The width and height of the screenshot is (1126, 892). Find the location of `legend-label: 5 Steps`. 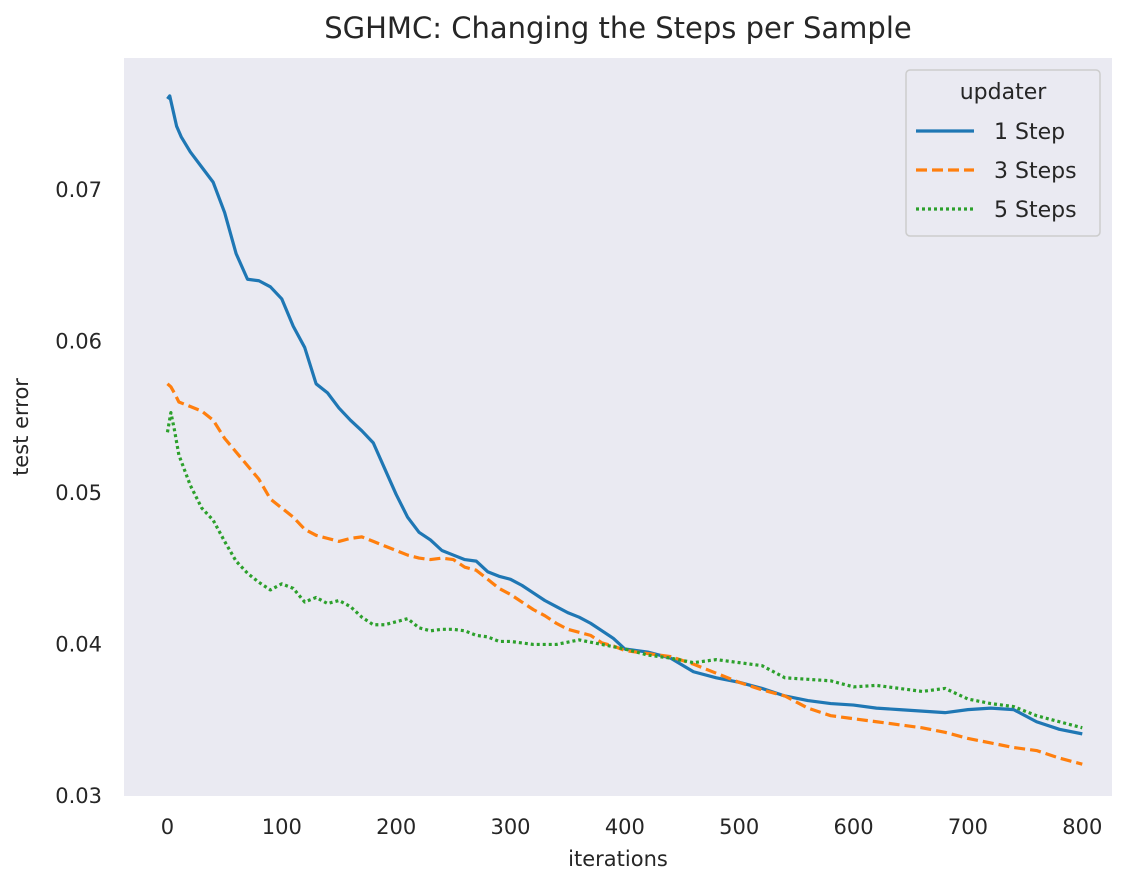

legend-label: 5 Steps is located at coordinates (1035, 210).